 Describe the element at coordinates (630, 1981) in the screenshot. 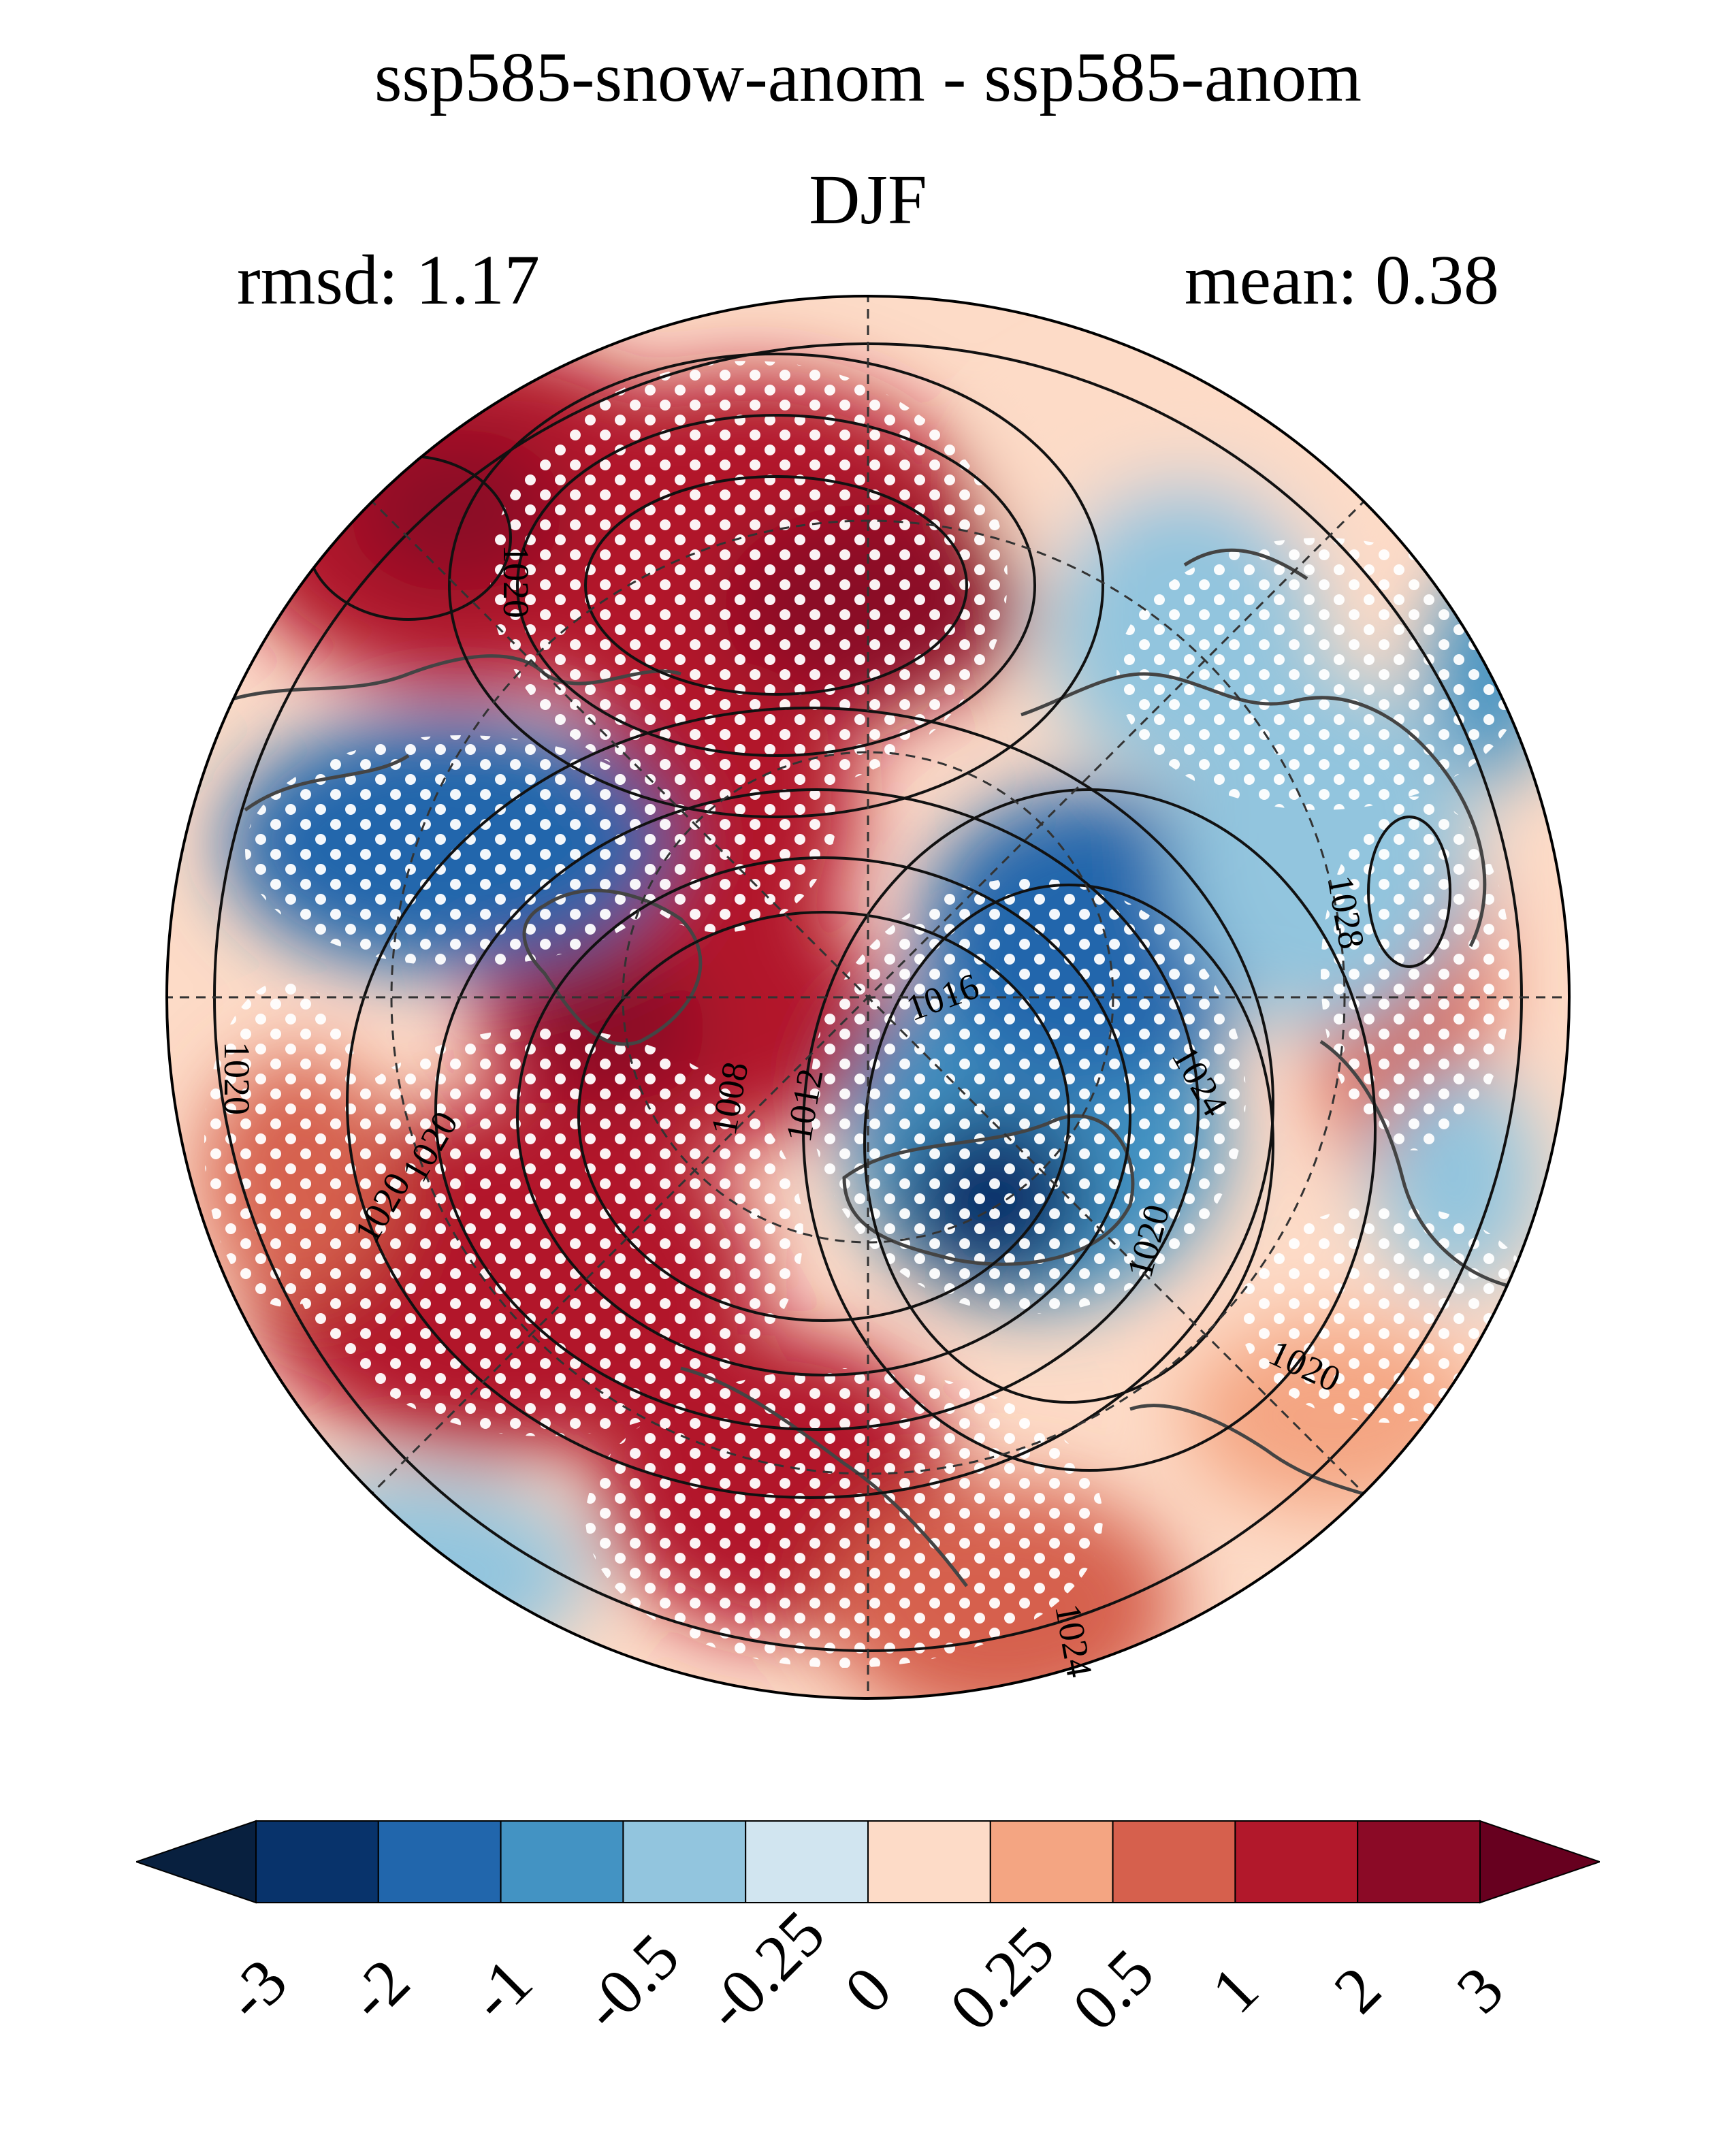

I see `colorbar-tick-label: -0.5` at that location.